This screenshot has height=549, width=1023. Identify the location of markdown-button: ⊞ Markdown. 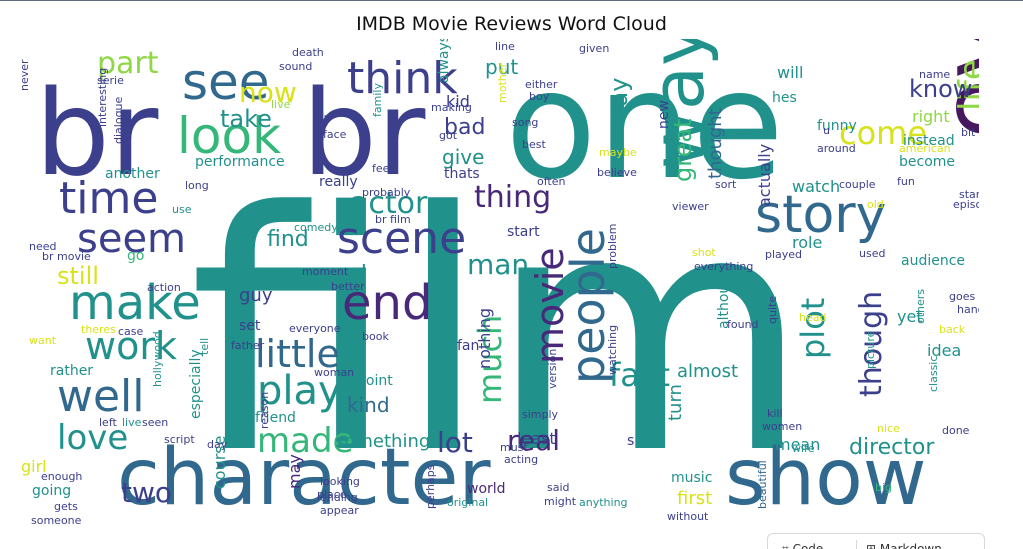
(904, 545).